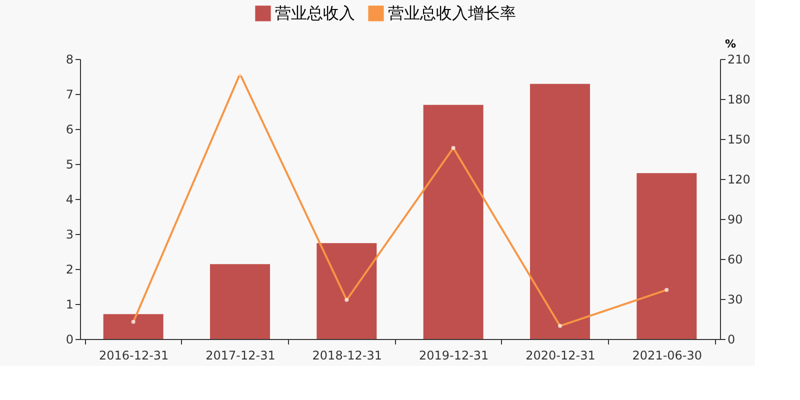 The height and width of the screenshot is (400, 800). What do you see at coordinates (732, 339) in the screenshot?
I see `y2-tick-label: 0` at bounding box center [732, 339].